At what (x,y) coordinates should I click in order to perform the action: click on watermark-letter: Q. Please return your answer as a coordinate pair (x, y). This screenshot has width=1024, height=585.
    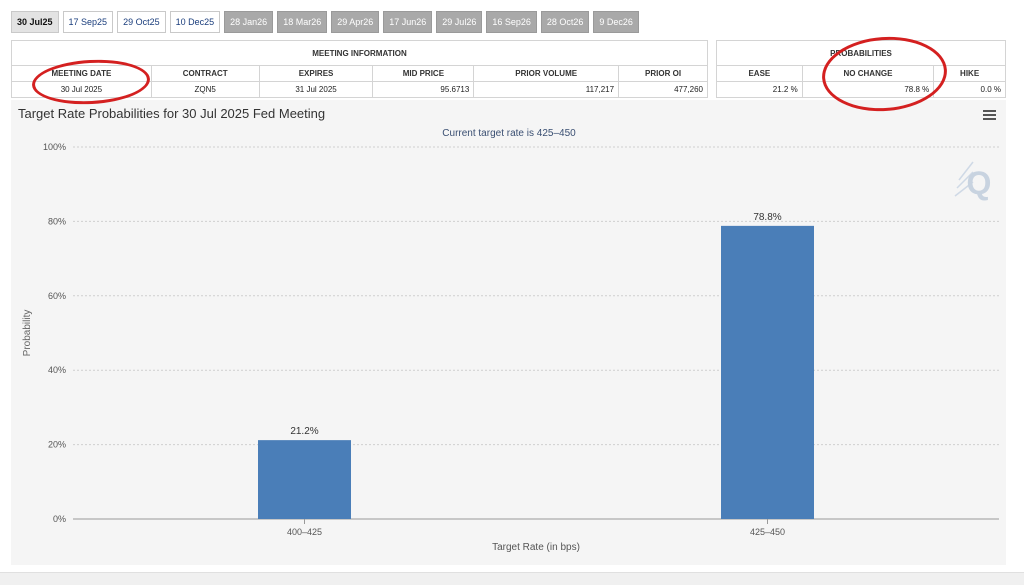
    Looking at the image, I should click on (979, 183).